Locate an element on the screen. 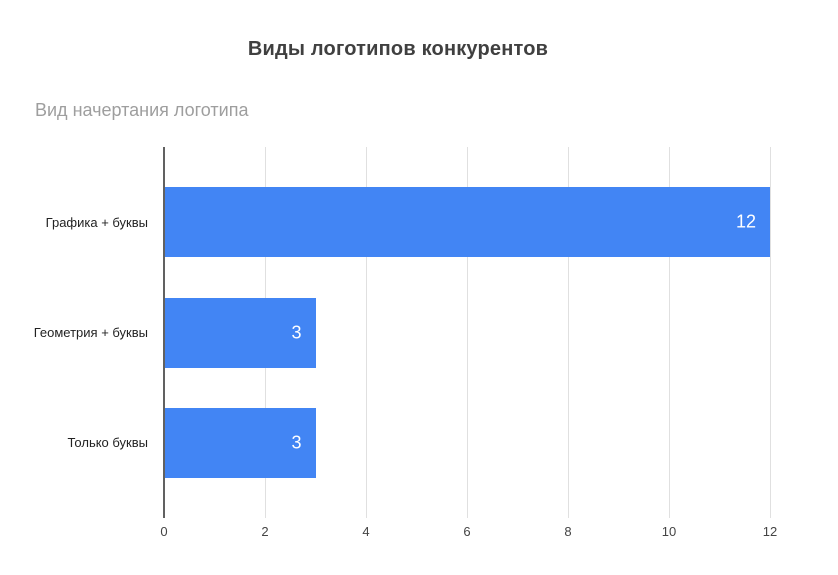 The image size is (838, 575). x-tick-label: 10 is located at coordinates (669, 531).